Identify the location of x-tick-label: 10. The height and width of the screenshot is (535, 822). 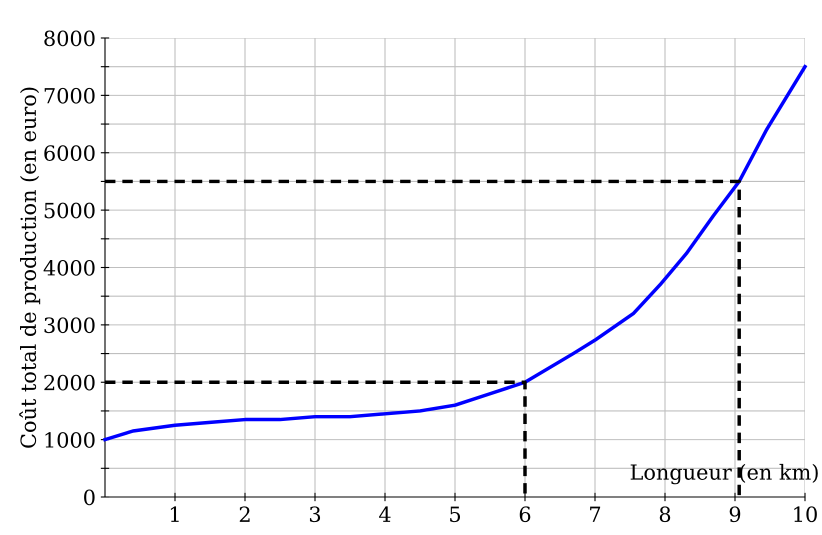
(805, 514).